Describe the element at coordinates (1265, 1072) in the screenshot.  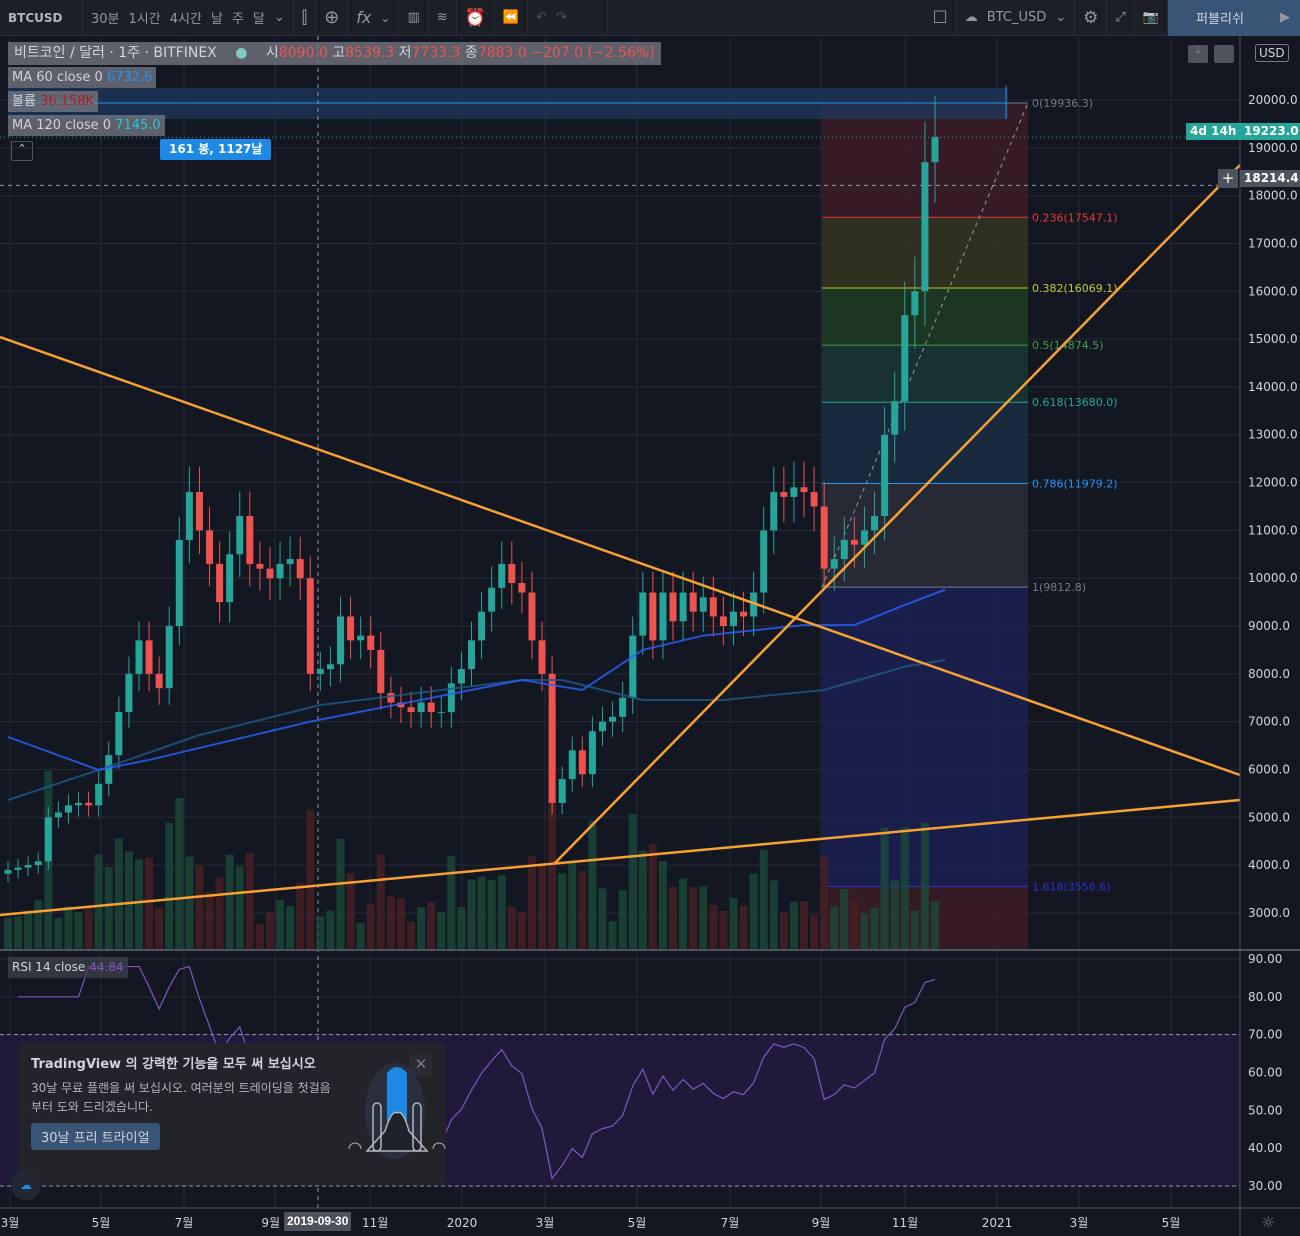
I see `rsi-tick-label: 60.00` at that location.